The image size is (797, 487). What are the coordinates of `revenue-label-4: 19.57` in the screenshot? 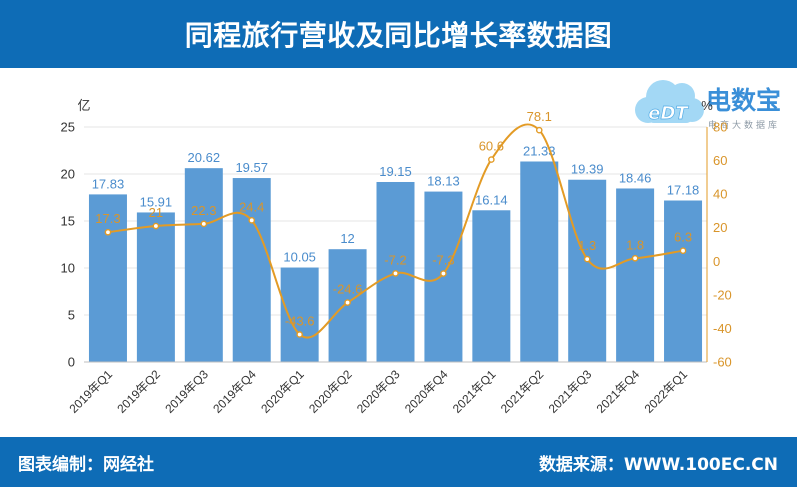 It's located at (251, 167).